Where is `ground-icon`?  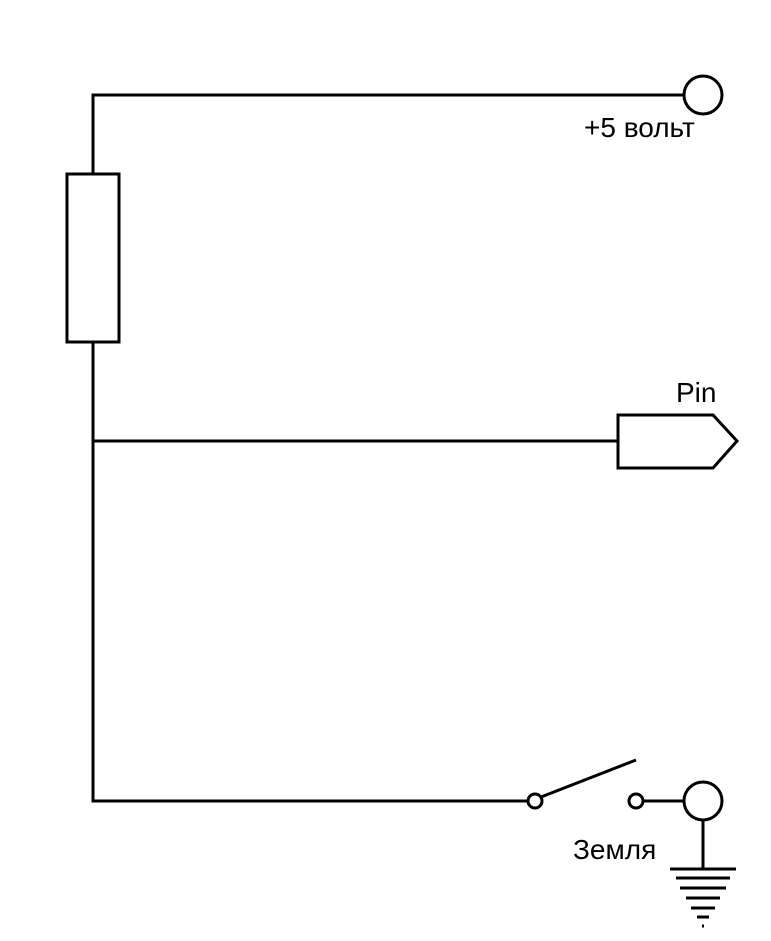
ground-icon is located at coordinates (703, 897).